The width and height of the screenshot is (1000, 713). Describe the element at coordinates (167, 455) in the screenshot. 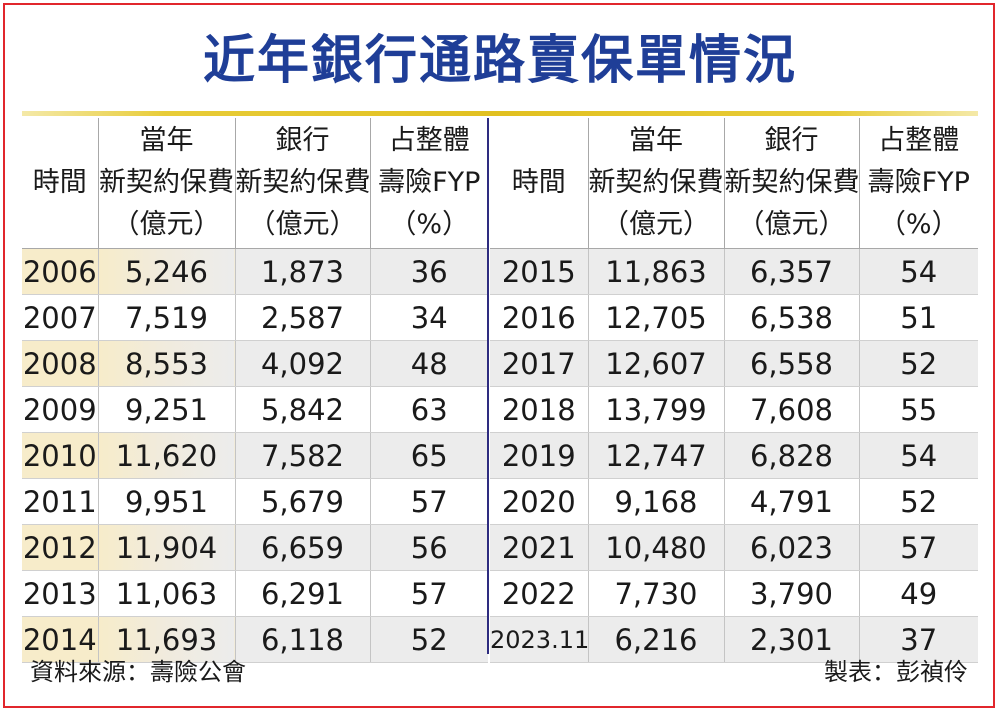

I see `total-premium-cell: 11,620` at that location.